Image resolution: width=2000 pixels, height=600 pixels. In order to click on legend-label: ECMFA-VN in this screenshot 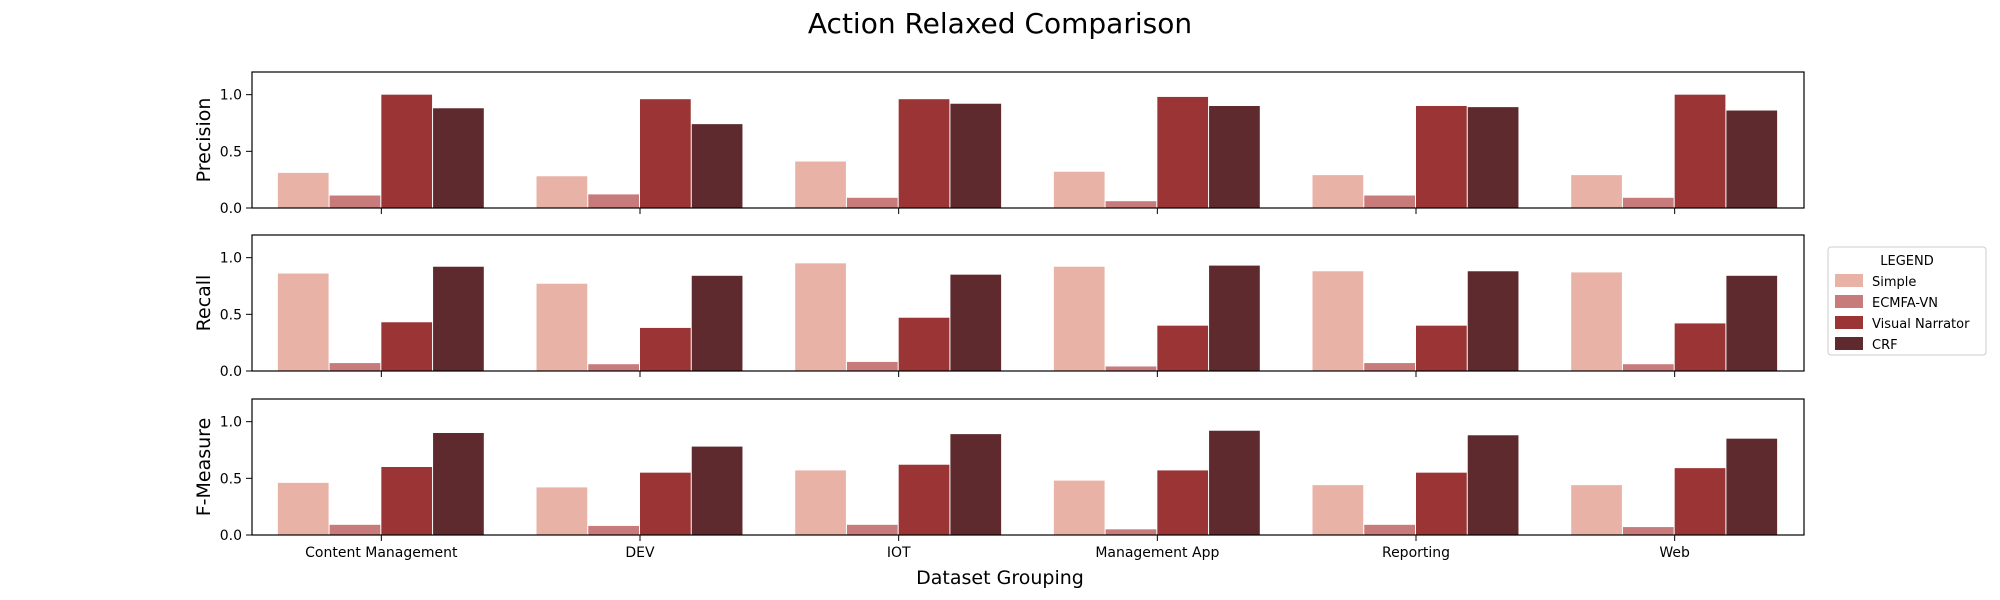, I will do `click(1905, 303)`.